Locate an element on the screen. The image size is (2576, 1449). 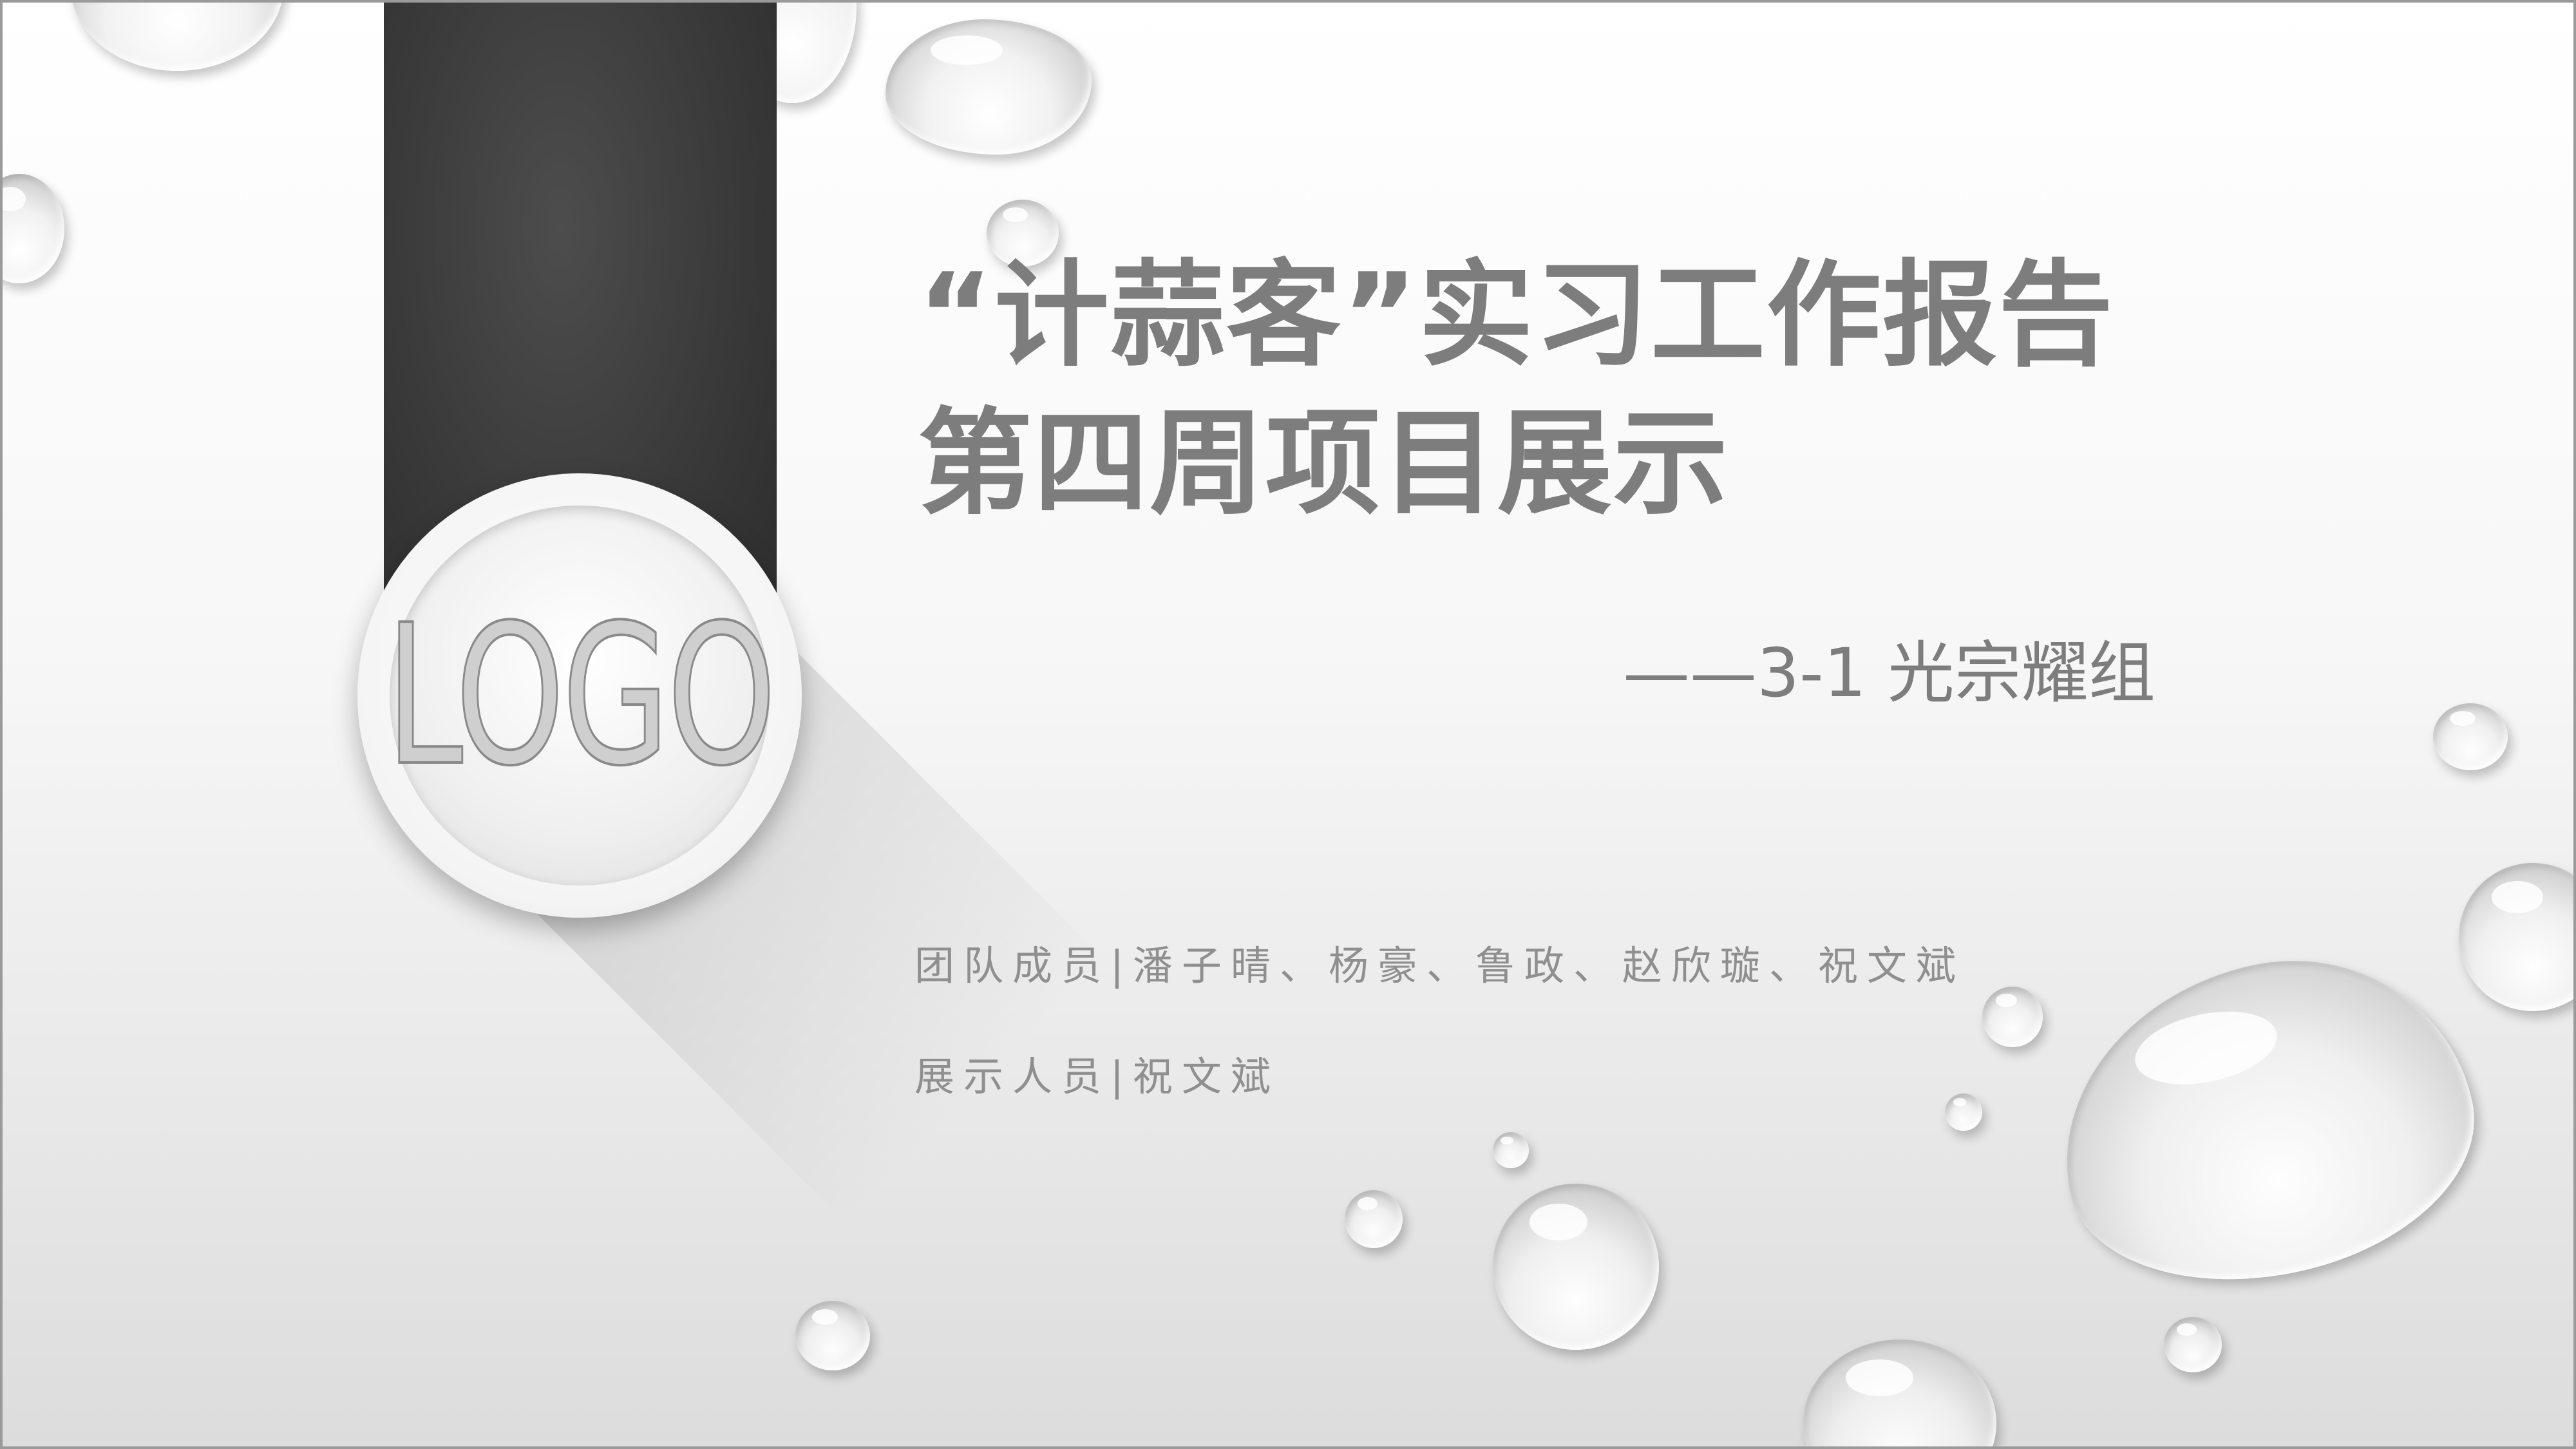
presenter: 展示人员|祝文斌 is located at coordinates (1097, 1076).